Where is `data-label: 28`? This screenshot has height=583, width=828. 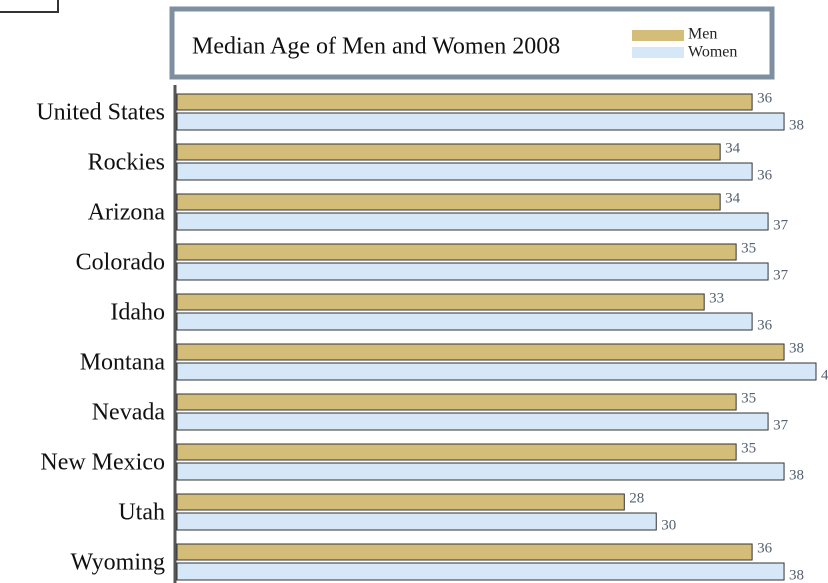
data-label: 28 is located at coordinates (636, 498).